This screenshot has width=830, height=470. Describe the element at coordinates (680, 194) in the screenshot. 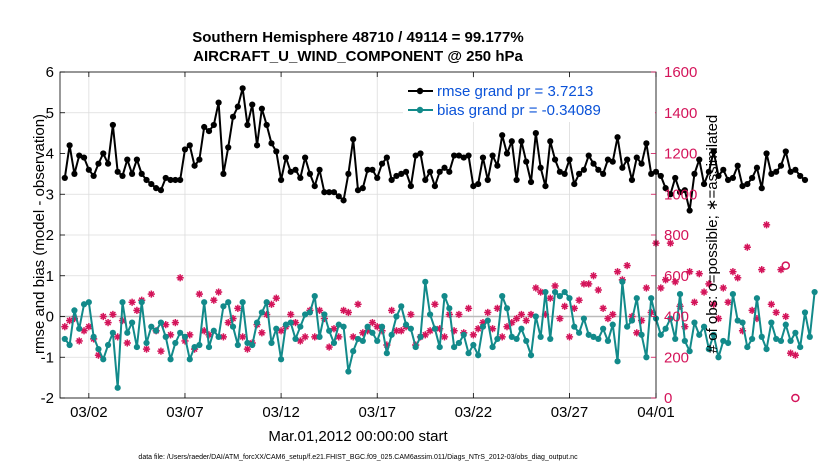

I see `y2-tick-label: 1000` at that location.